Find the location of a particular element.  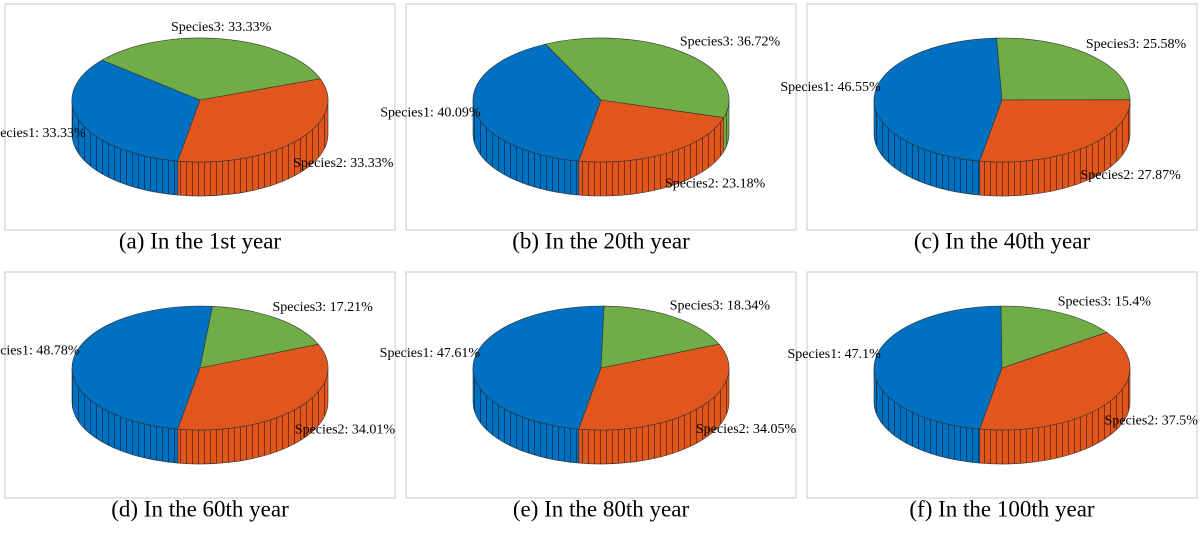

data-label: Species1: 47.61% is located at coordinates (430, 353).